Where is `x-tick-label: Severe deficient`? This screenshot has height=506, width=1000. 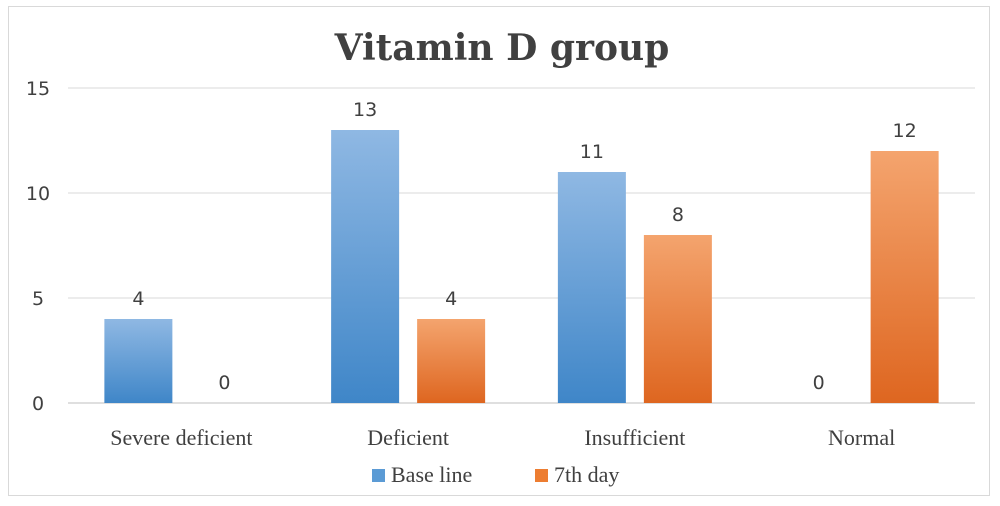
x-tick-label: Severe deficient is located at coordinates (181, 437).